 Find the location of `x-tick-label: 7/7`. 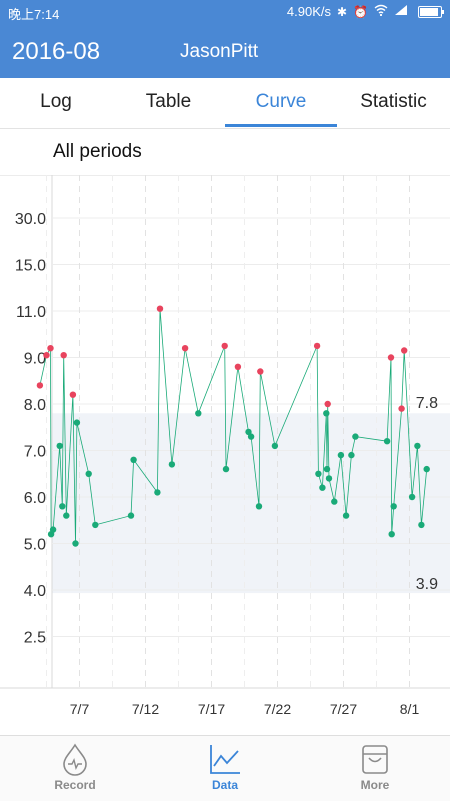

x-tick-label: 7/7 is located at coordinates (80, 709).